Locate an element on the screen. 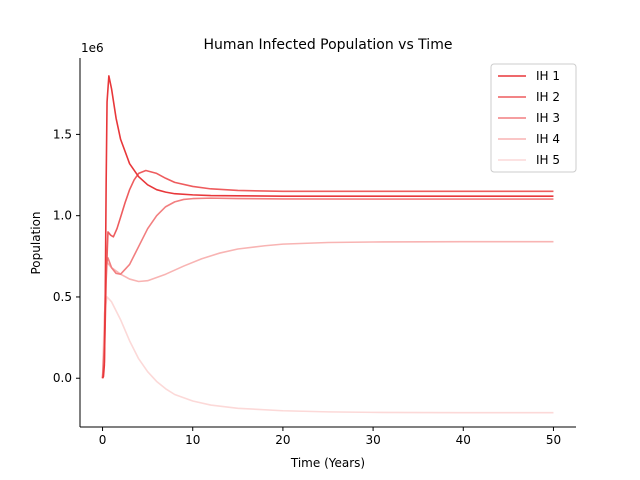 This screenshot has width=640, height=480. legend: IH 1 IH 2 IH 3 IH 4 IH 5 is located at coordinates (533, 118).